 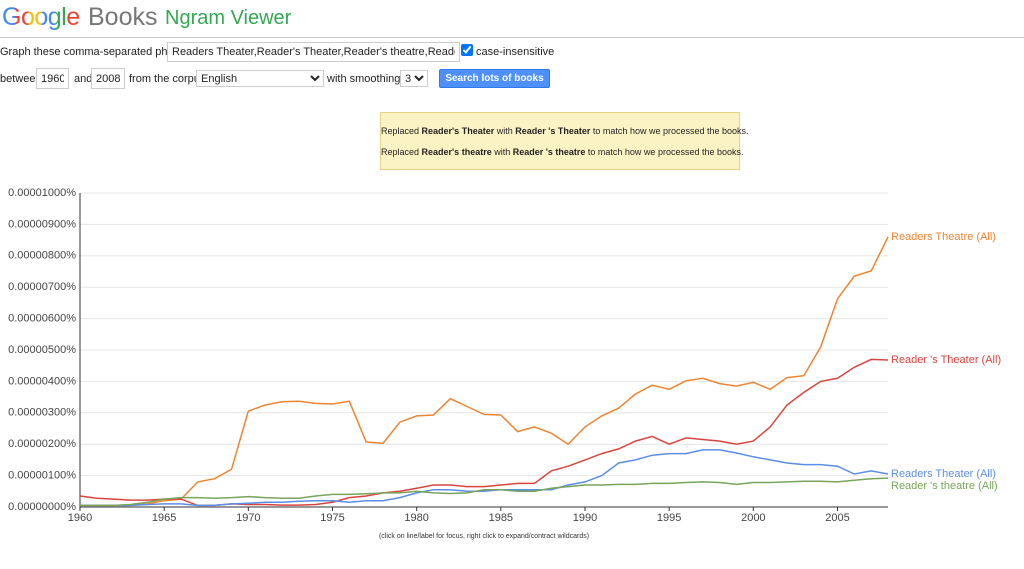 What do you see at coordinates (21, 79) in the screenshot?
I see `between-label: between` at bounding box center [21, 79].